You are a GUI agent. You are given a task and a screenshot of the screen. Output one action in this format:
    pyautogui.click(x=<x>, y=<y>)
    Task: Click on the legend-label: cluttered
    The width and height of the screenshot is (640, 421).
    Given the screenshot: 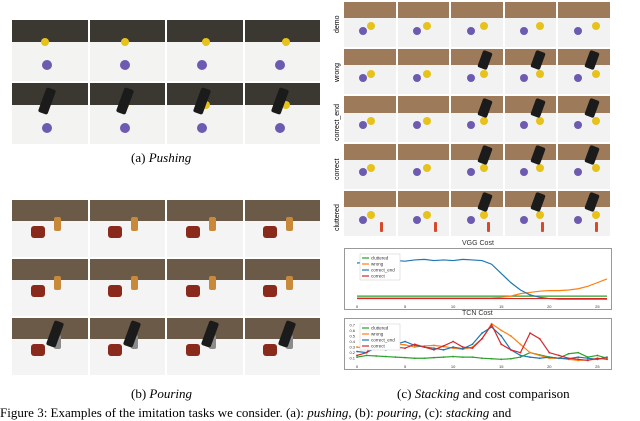 What is the action you would take?
    pyautogui.click(x=380, y=258)
    